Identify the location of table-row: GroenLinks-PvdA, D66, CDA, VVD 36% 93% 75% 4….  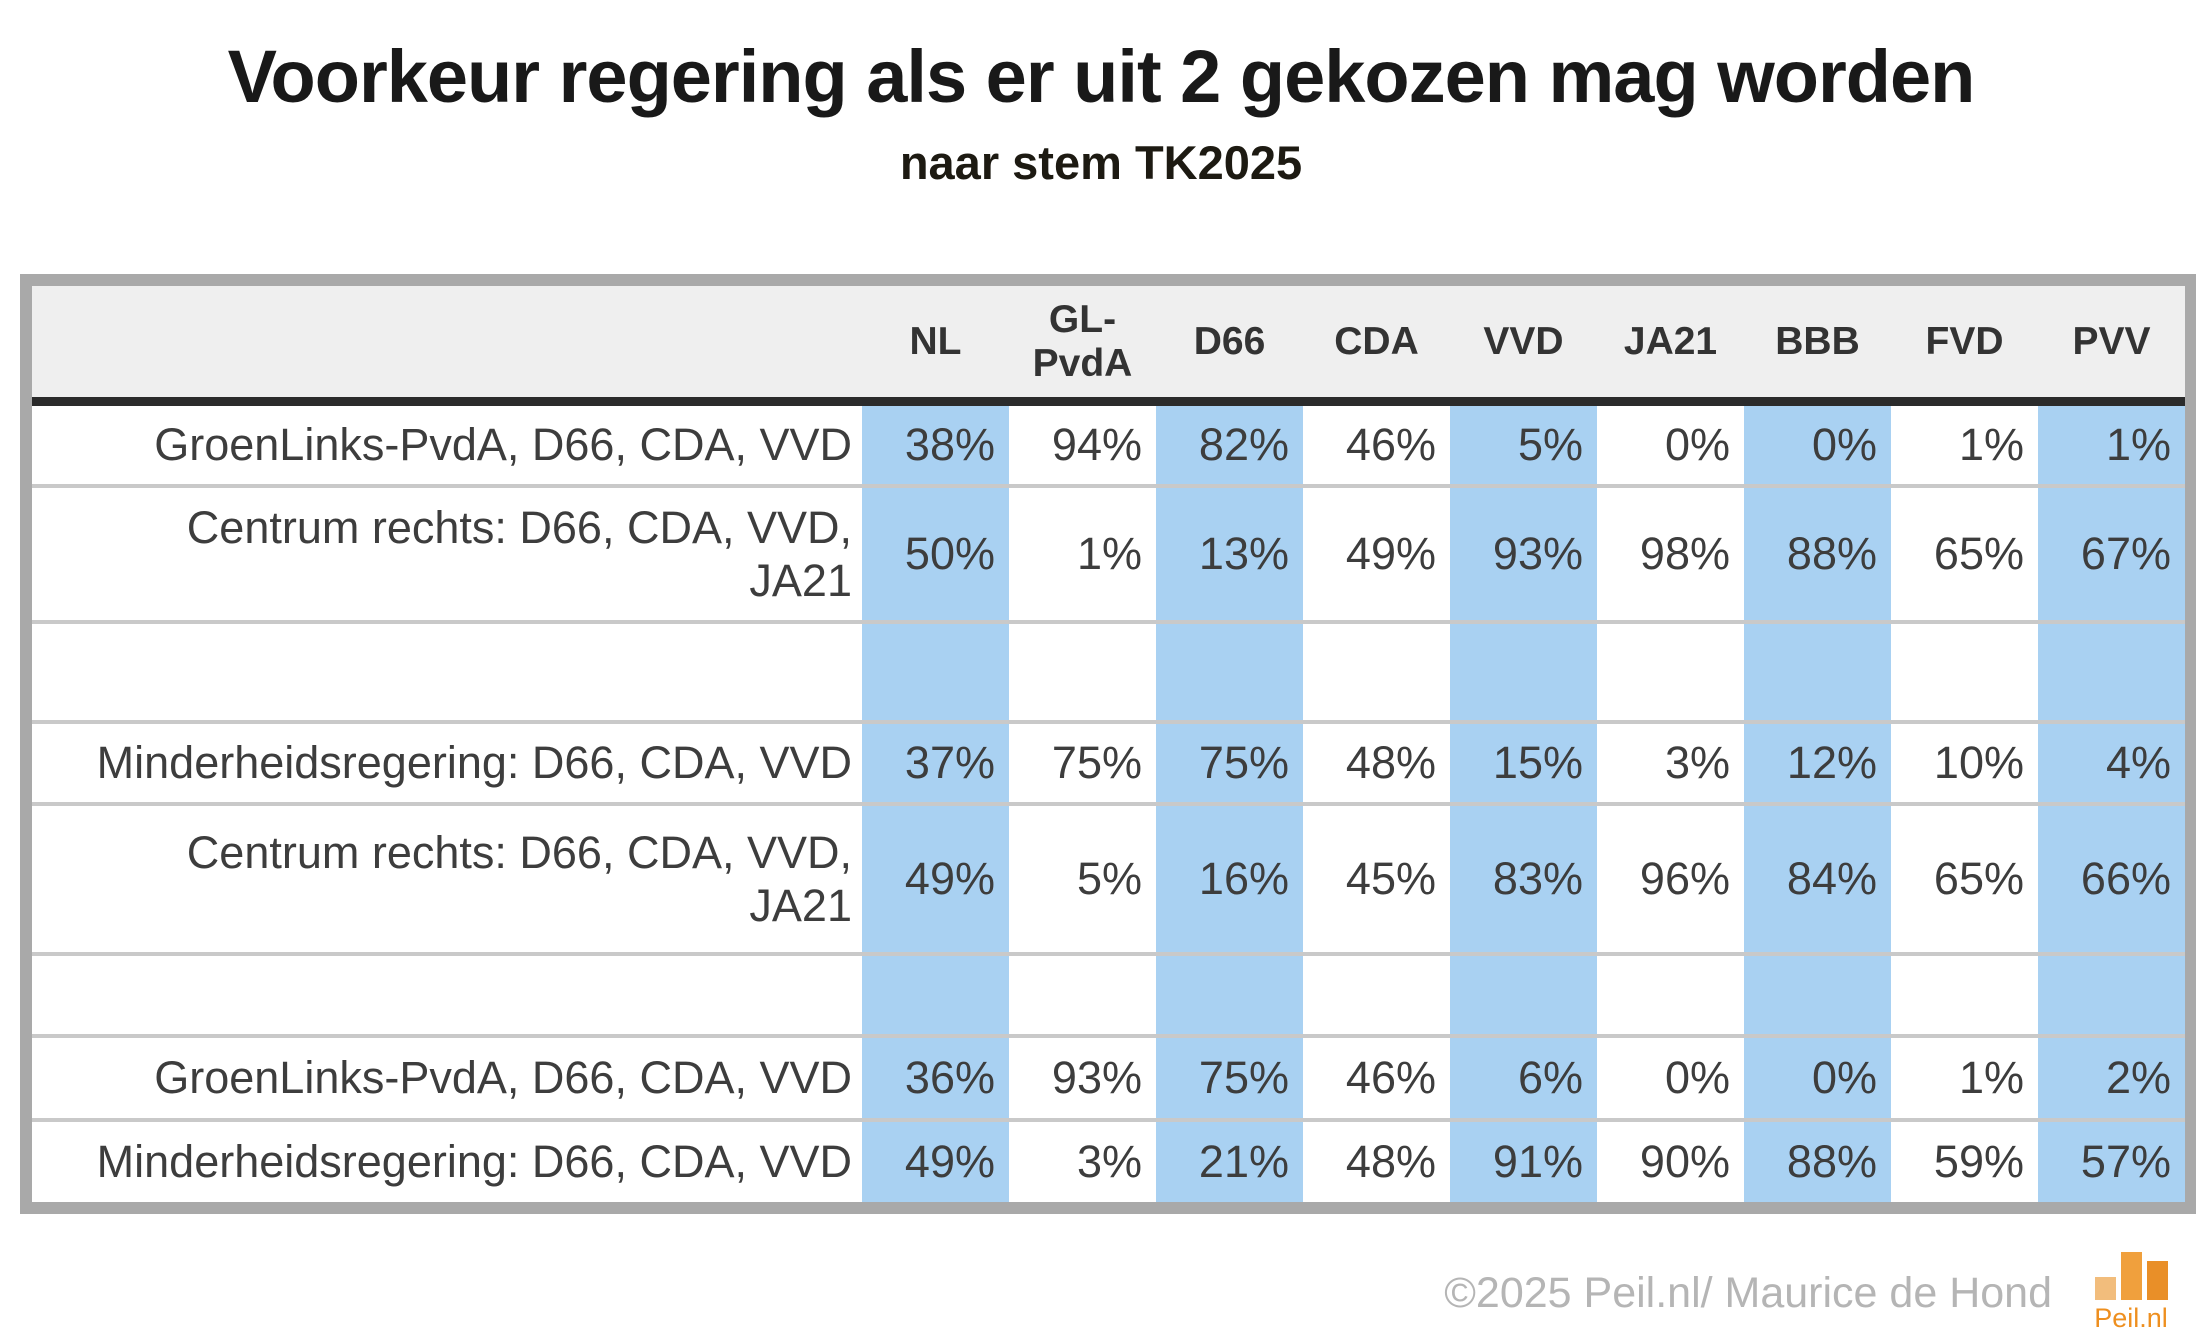
(1108, 1077).